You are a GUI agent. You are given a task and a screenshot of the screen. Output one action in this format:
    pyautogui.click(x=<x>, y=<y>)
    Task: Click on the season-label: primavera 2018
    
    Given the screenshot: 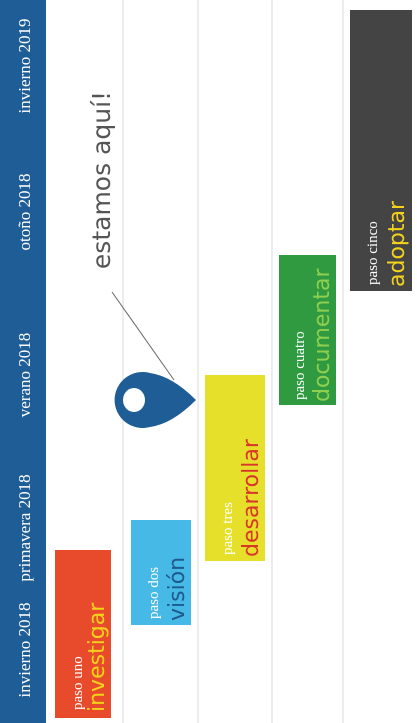 What is the action you would take?
    pyautogui.click(x=24, y=527)
    